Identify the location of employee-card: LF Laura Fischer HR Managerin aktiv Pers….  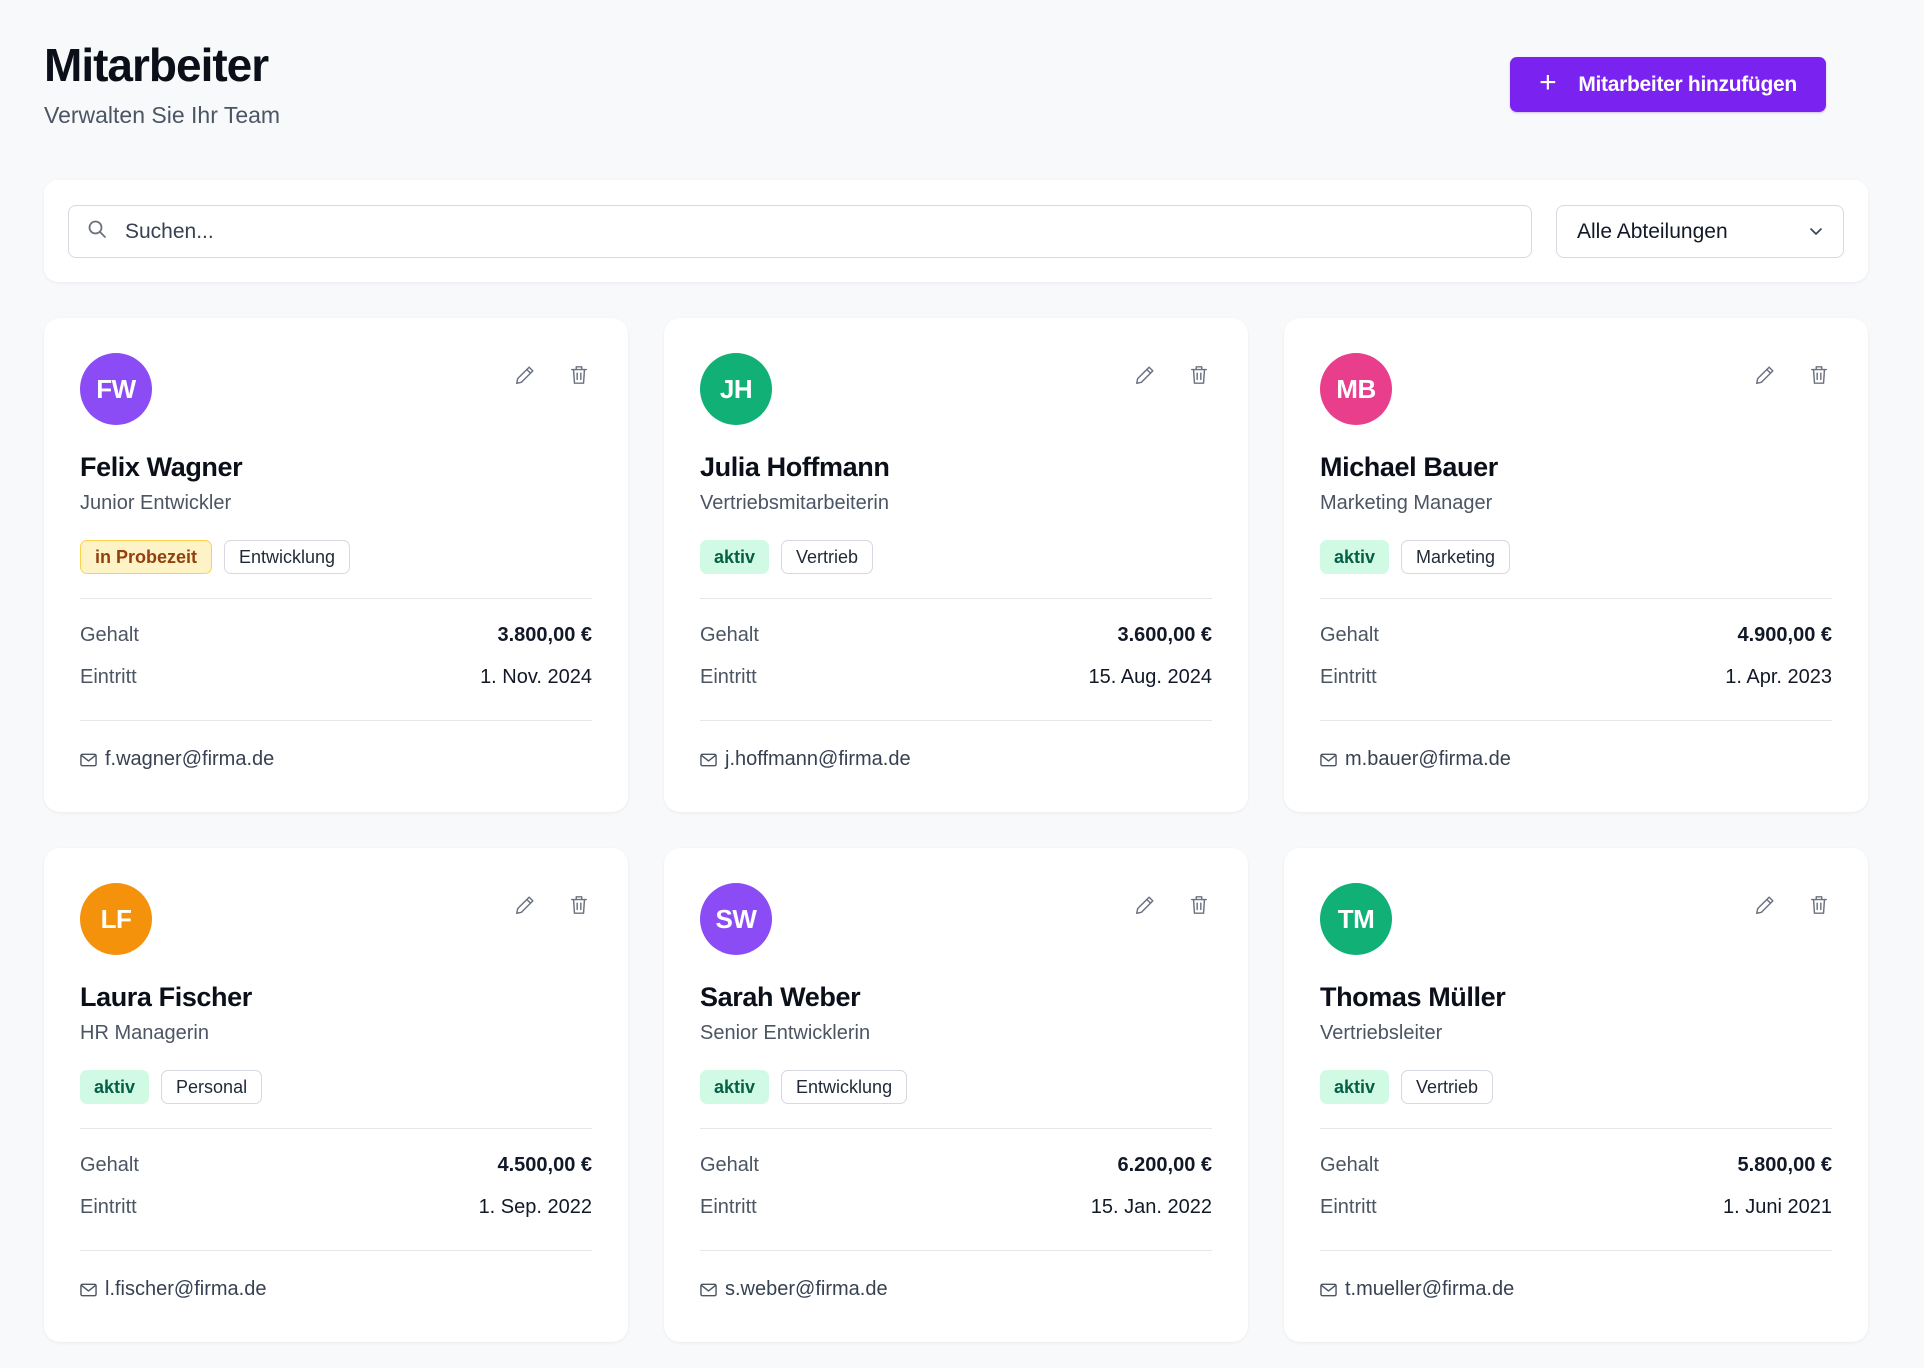
(336, 1095).